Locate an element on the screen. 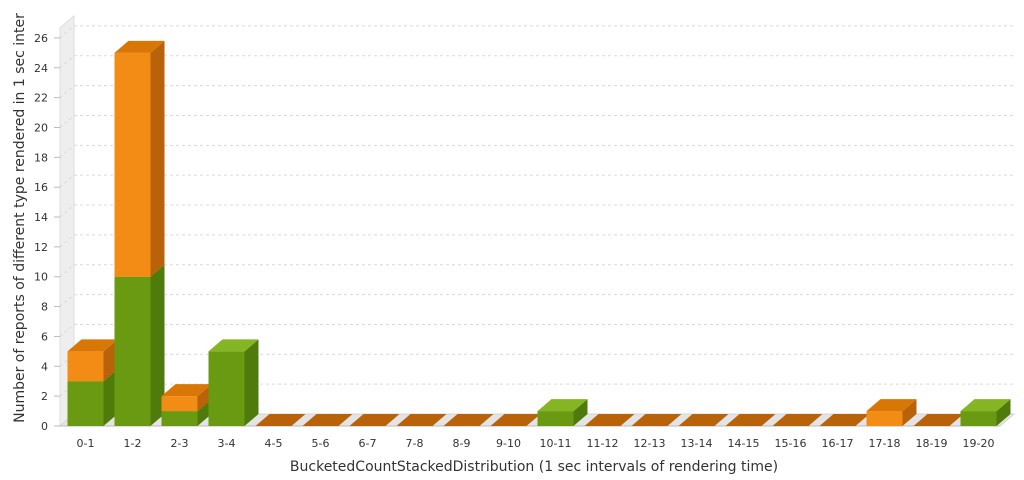 This screenshot has width=1024, height=480. y-tick-label: 24 is located at coordinates (41, 68).